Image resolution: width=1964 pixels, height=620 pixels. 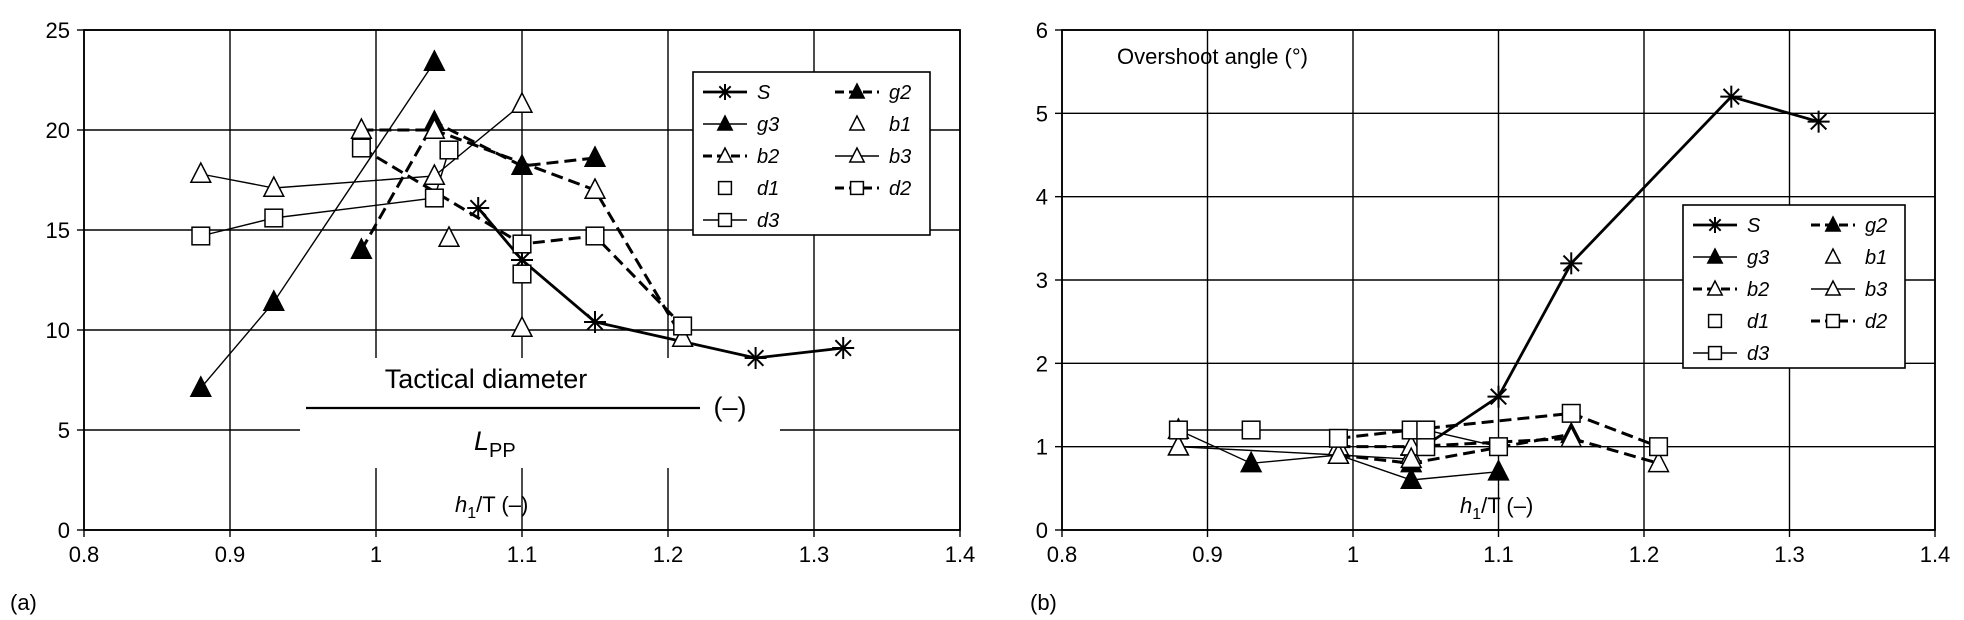 What do you see at coordinates (1043, 602) in the screenshot?
I see `panel-label: (b)` at bounding box center [1043, 602].